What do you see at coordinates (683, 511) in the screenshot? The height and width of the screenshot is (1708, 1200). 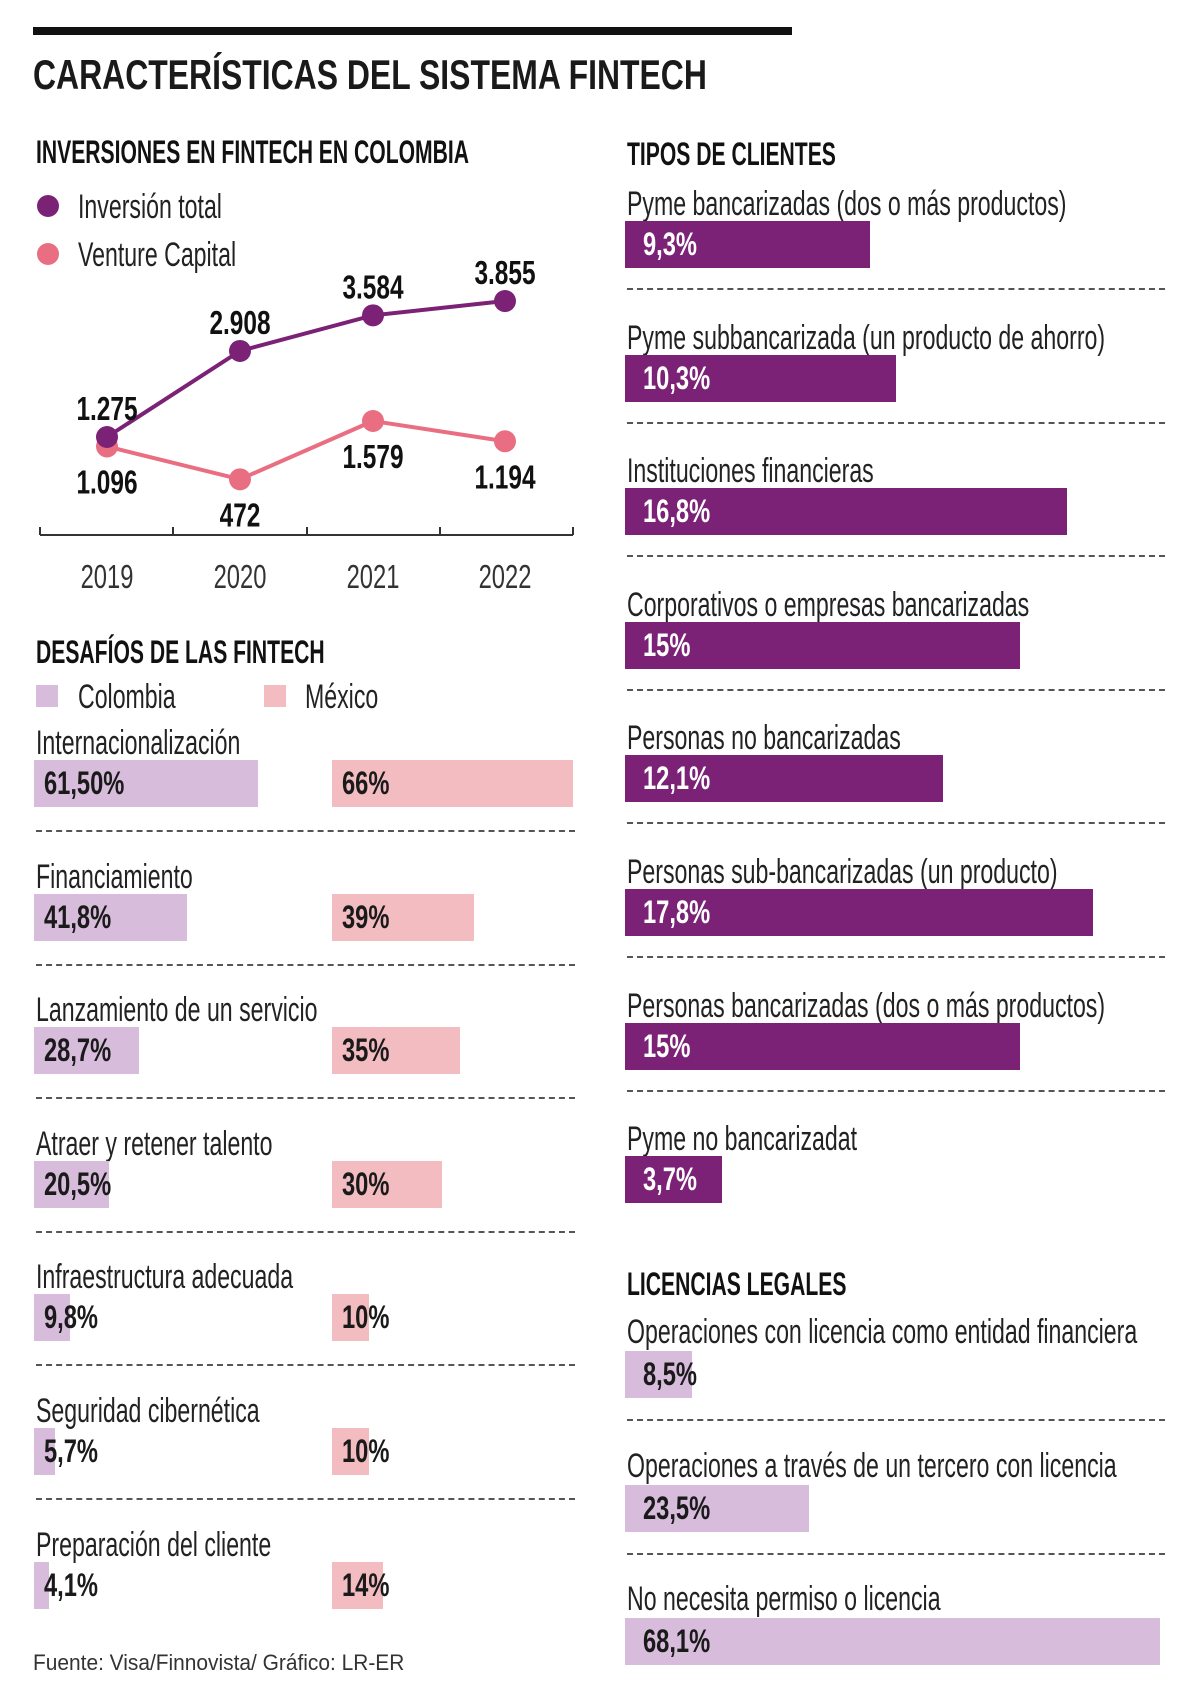 I see `client-value: 16,8%` at bounding box center [683, 511].